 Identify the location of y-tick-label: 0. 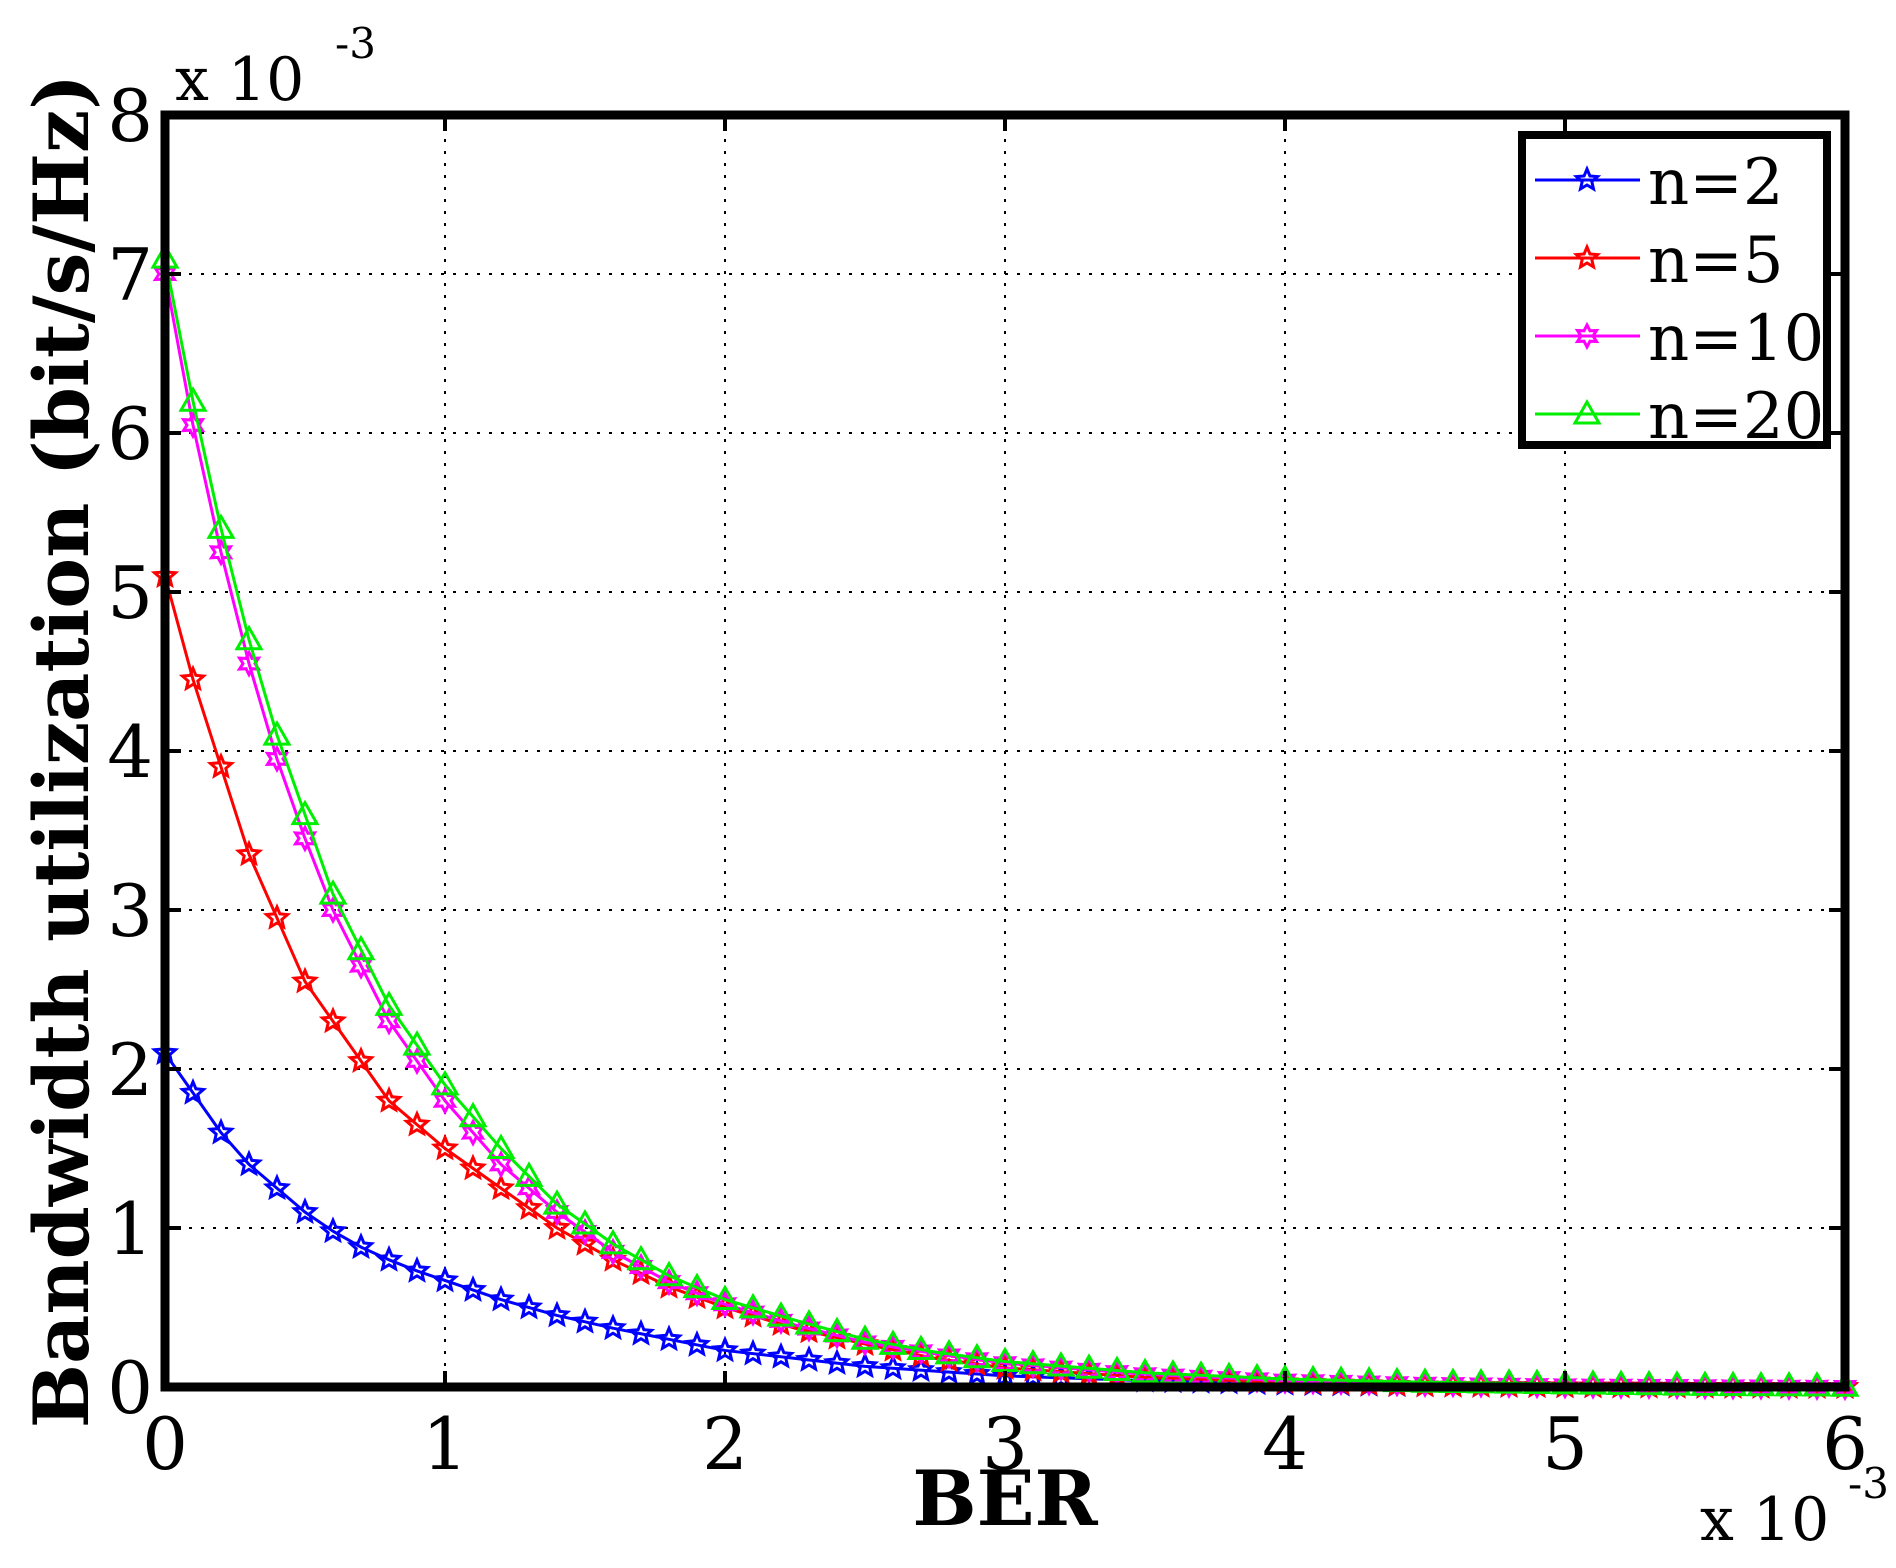
(130, 1388).